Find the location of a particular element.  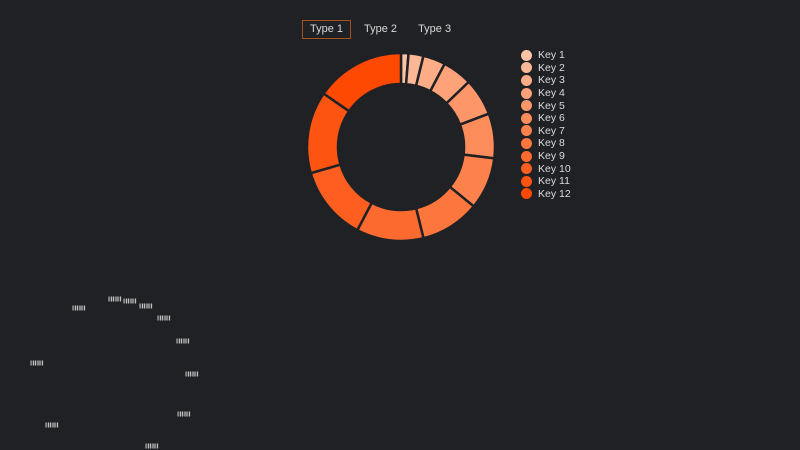

legend-label: Key 6 is located at coordinates (551, 118).